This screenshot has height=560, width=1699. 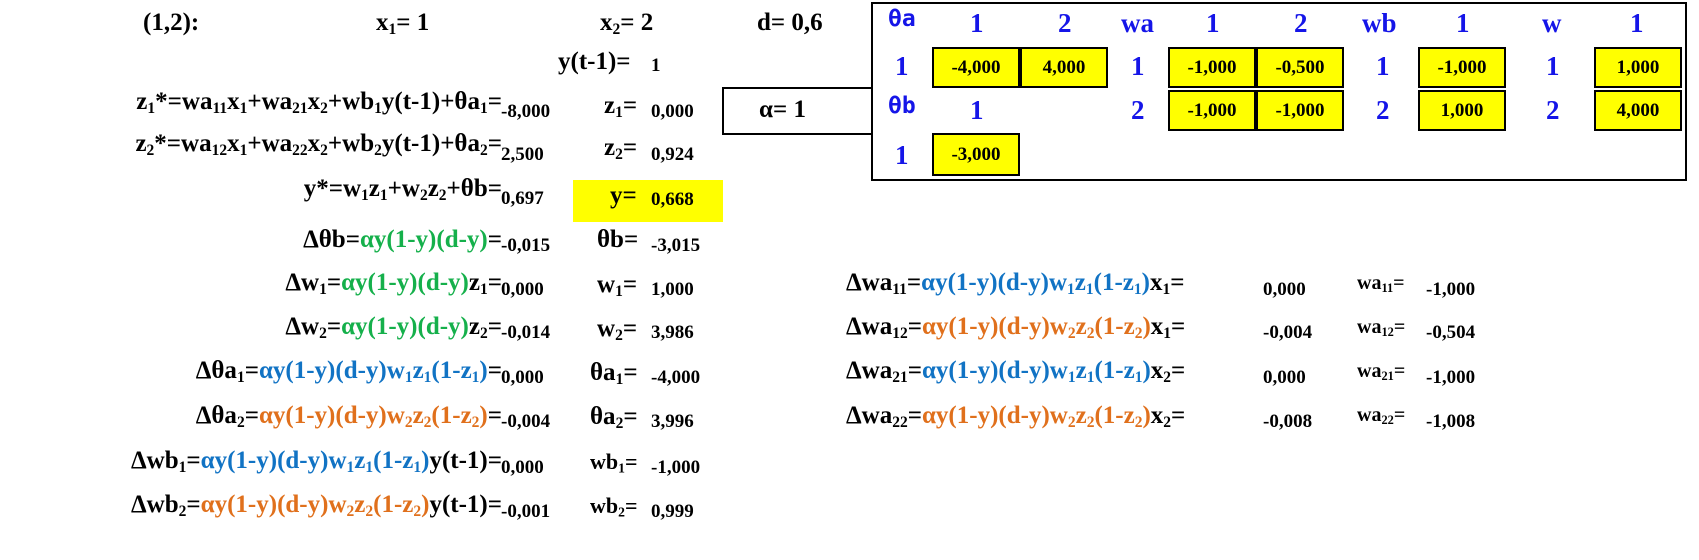 I want to click on wb-cell-1: -1,000, so click(x=1462, y=67).